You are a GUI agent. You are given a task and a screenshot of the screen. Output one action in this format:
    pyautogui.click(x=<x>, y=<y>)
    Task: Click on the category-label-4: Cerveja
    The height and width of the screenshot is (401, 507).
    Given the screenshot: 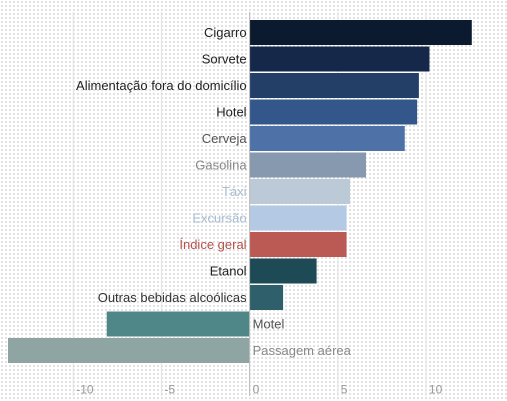 What is the action you would take?
    pyautogui.click(x=225, y=138)
    